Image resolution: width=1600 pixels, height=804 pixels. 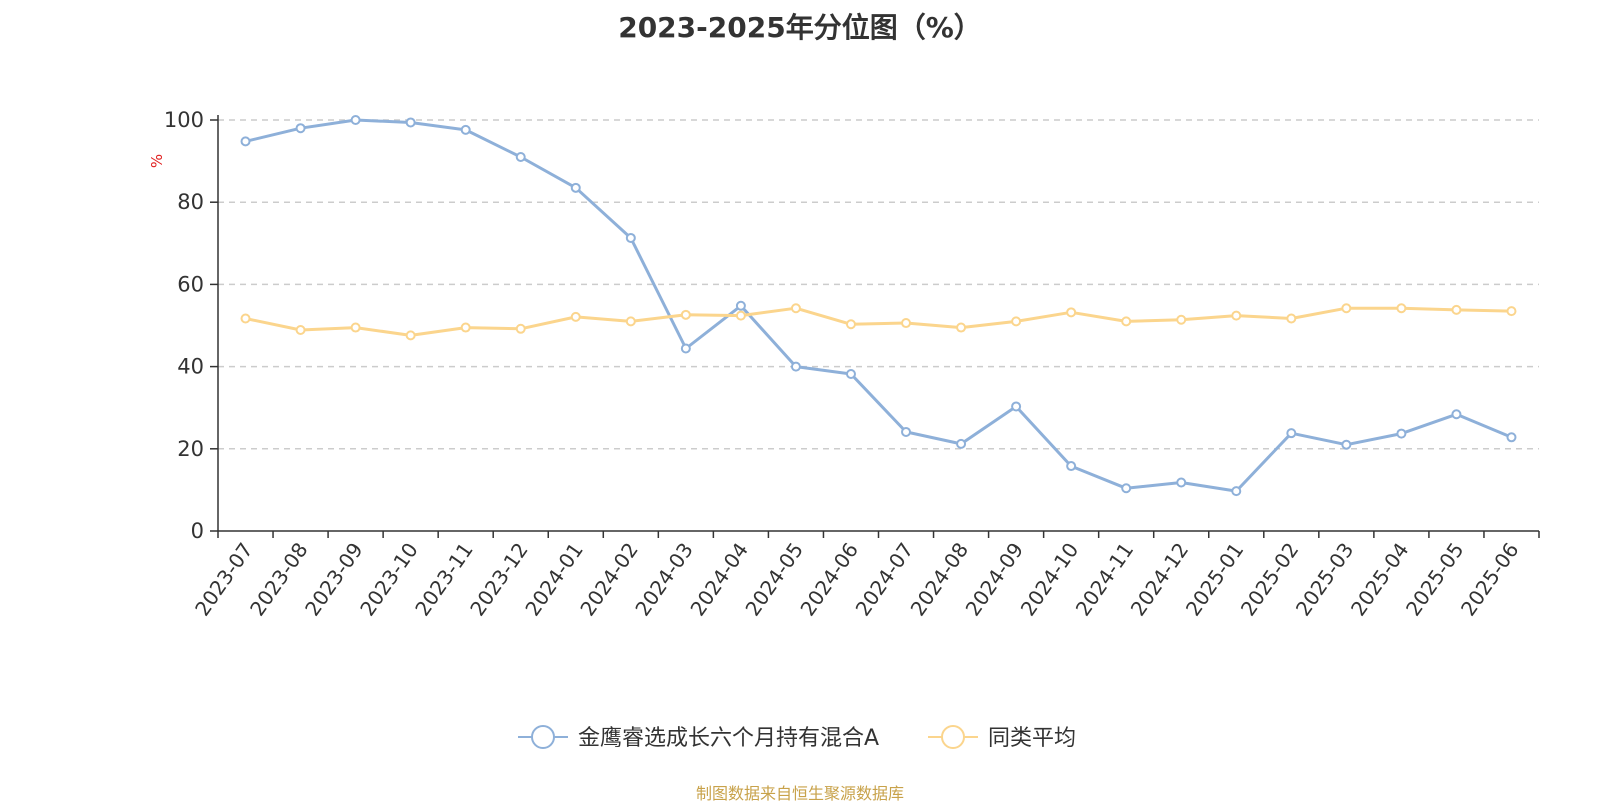 What do you see at coordinates (190, 367) in the screenshot?
I see `y-tick-label: 40` at bounding box center [190, 367].